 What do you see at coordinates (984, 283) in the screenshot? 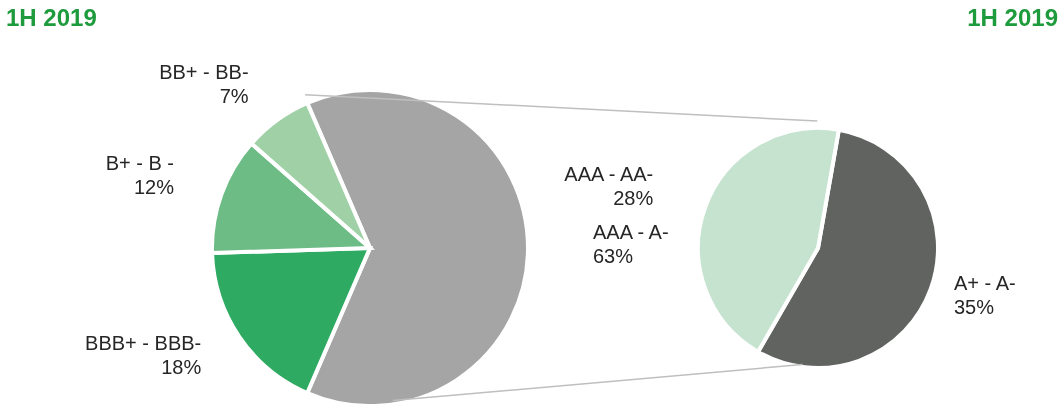
I see `slice-label: A+ - A-` at bounding box center [984, 283].